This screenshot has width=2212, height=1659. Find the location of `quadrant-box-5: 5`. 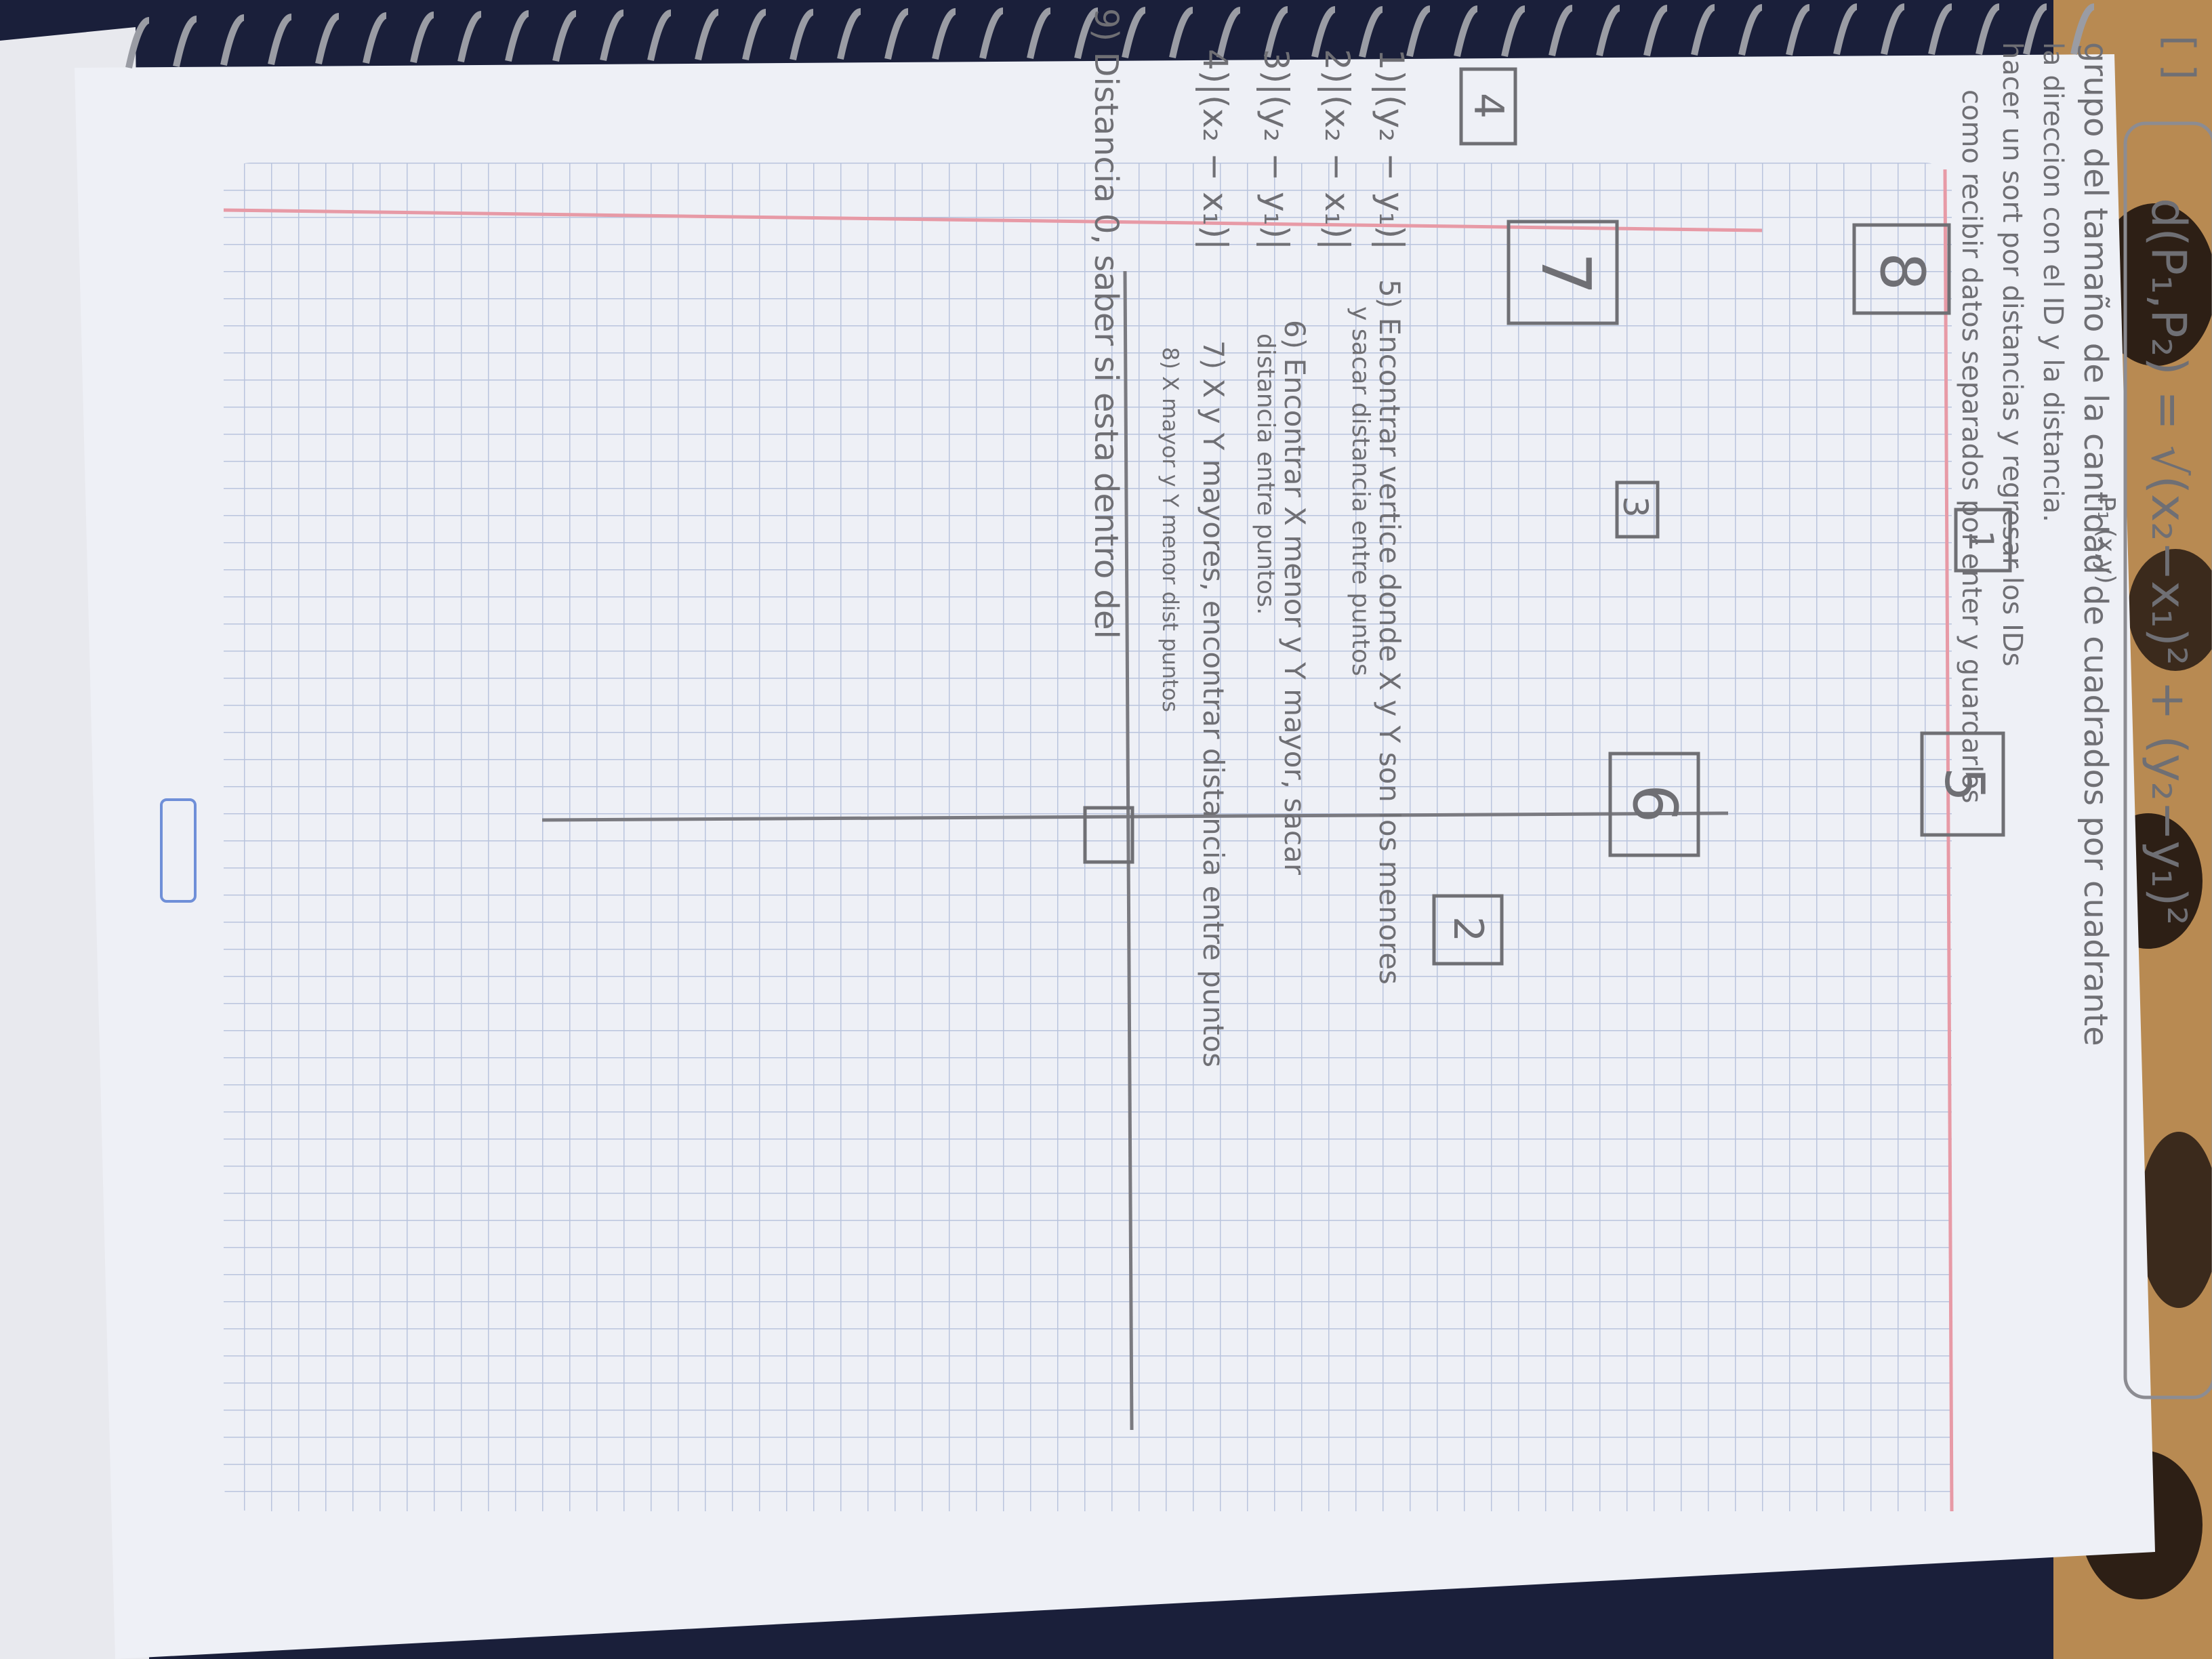

quadrant-box-5: 5 is located at coordinates (1962, 784).